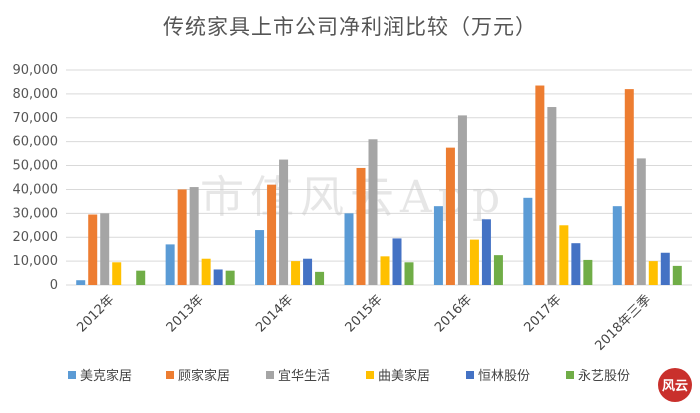 Image resolution: width=700 pixels, height=413 pixels. I want to click on y-tick-label: 40,000, so click(36, 189).